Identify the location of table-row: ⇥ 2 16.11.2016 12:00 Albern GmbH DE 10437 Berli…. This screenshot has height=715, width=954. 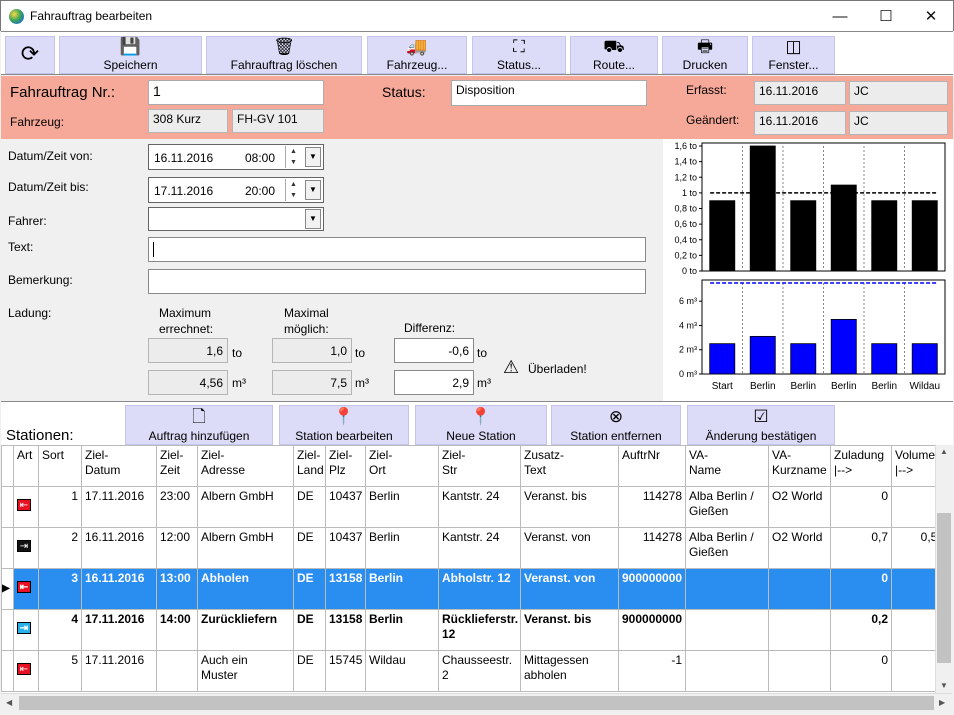
(468, 548).